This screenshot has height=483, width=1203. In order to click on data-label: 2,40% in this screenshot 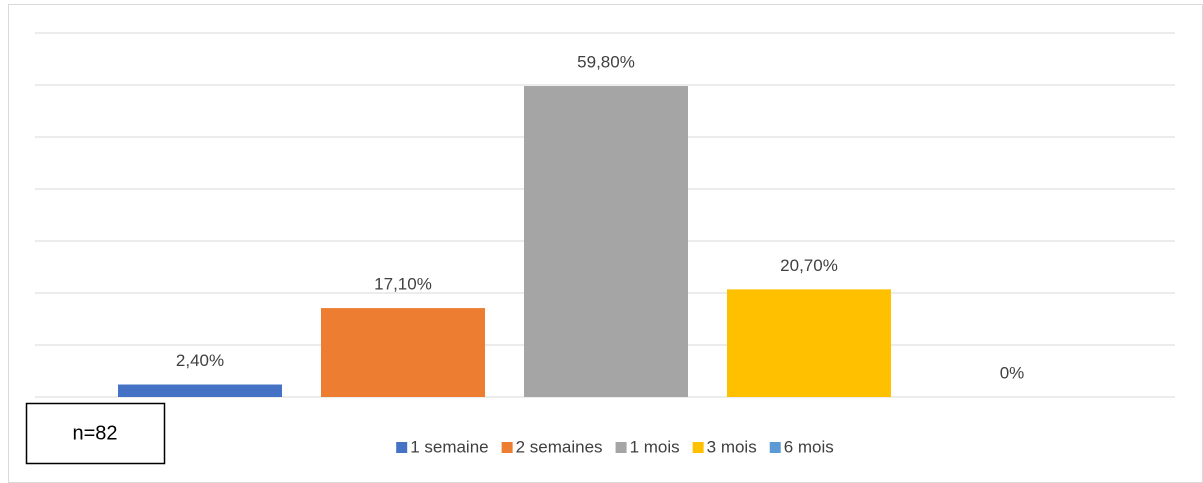, I will do `click(200, 360)`.